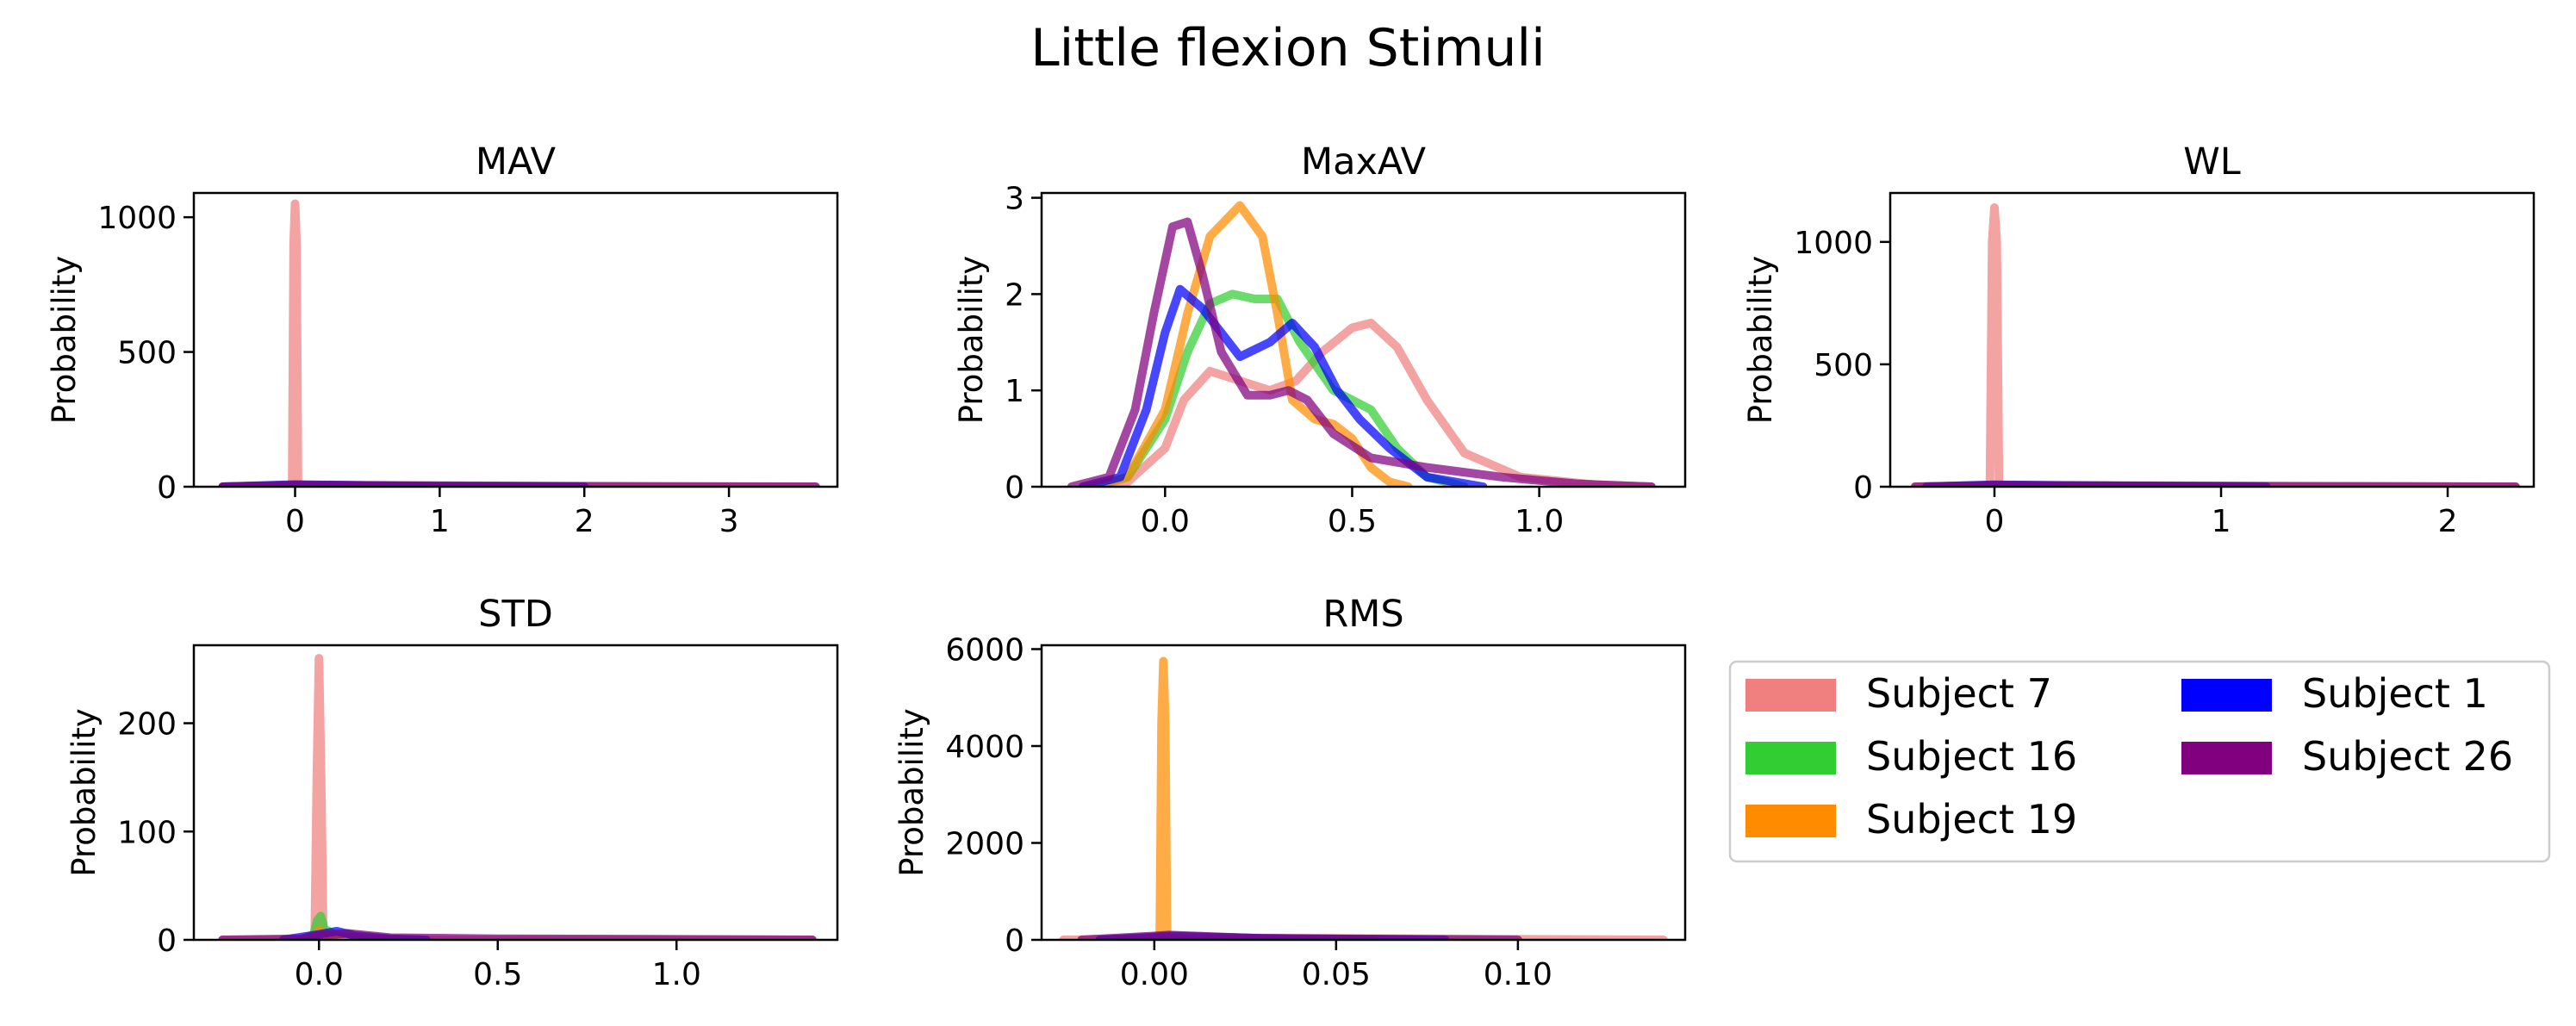  What do you see at coordinates (1288, 48) in the screenshot?
I see `figure-title: Little flexion Stimuli` at bounding box center [1288, 48].